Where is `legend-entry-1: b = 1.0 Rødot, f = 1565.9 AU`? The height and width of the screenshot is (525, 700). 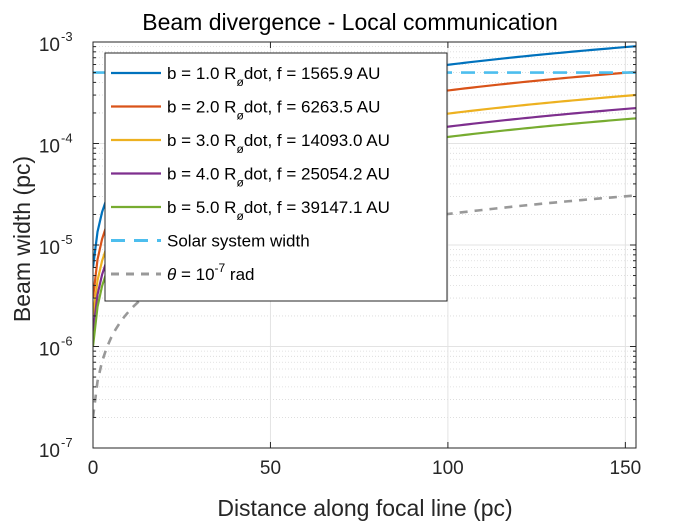
legend-entry-1: b = 1.0 Rødot, f = 1565.9 AU is located at coordinates (245, 76).